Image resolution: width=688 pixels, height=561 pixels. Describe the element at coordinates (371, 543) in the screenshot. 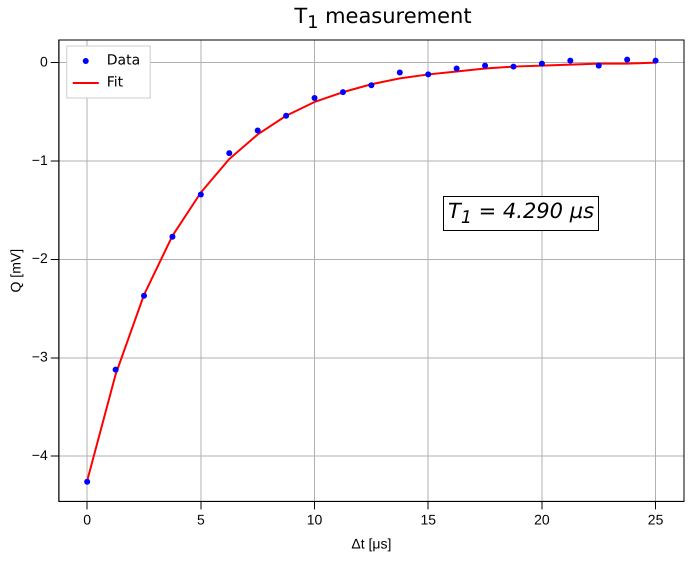

I see `x-axis-title: Δt [μs]` at that location.